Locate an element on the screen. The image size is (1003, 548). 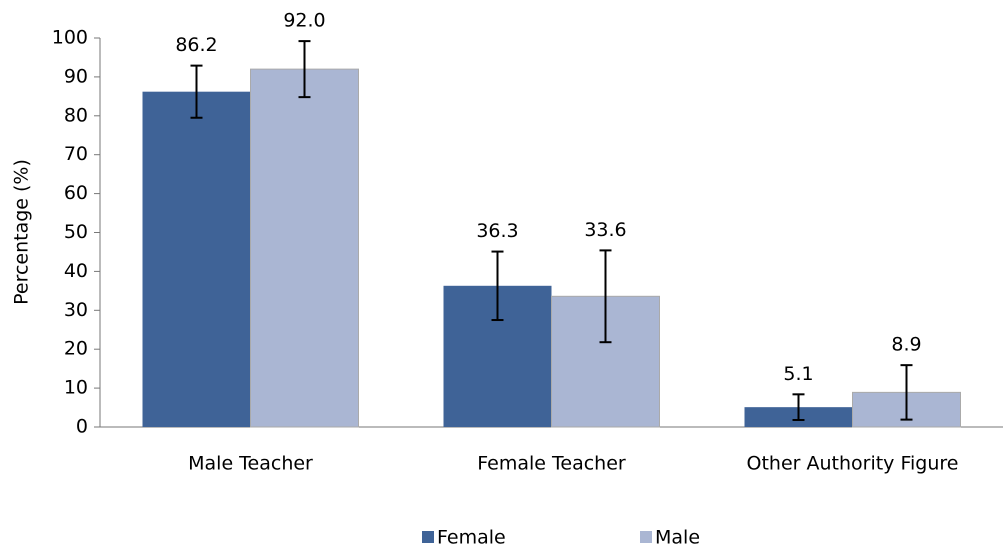
y-tick-label: 70 is located at coordinates (76, 154).